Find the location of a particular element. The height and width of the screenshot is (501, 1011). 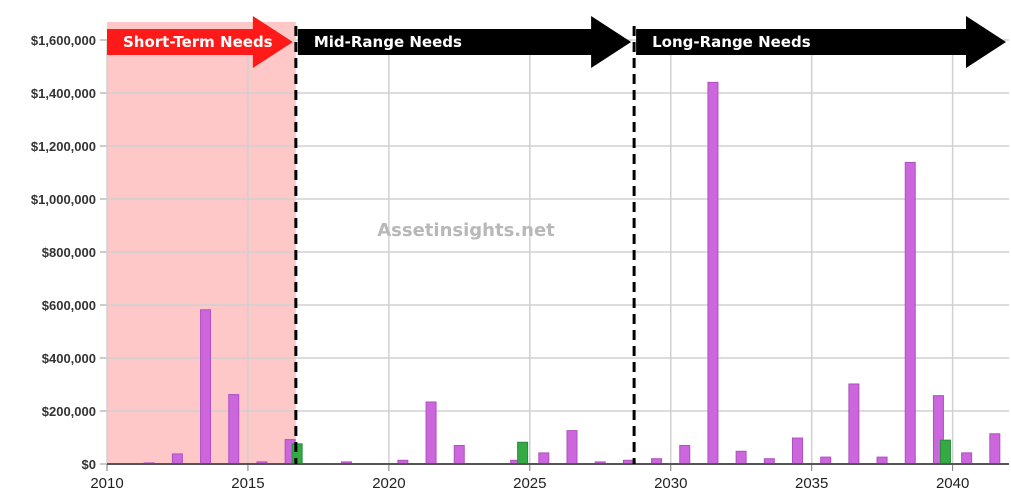

x-tick-label: 2010 is located at coordinates (106, 483).